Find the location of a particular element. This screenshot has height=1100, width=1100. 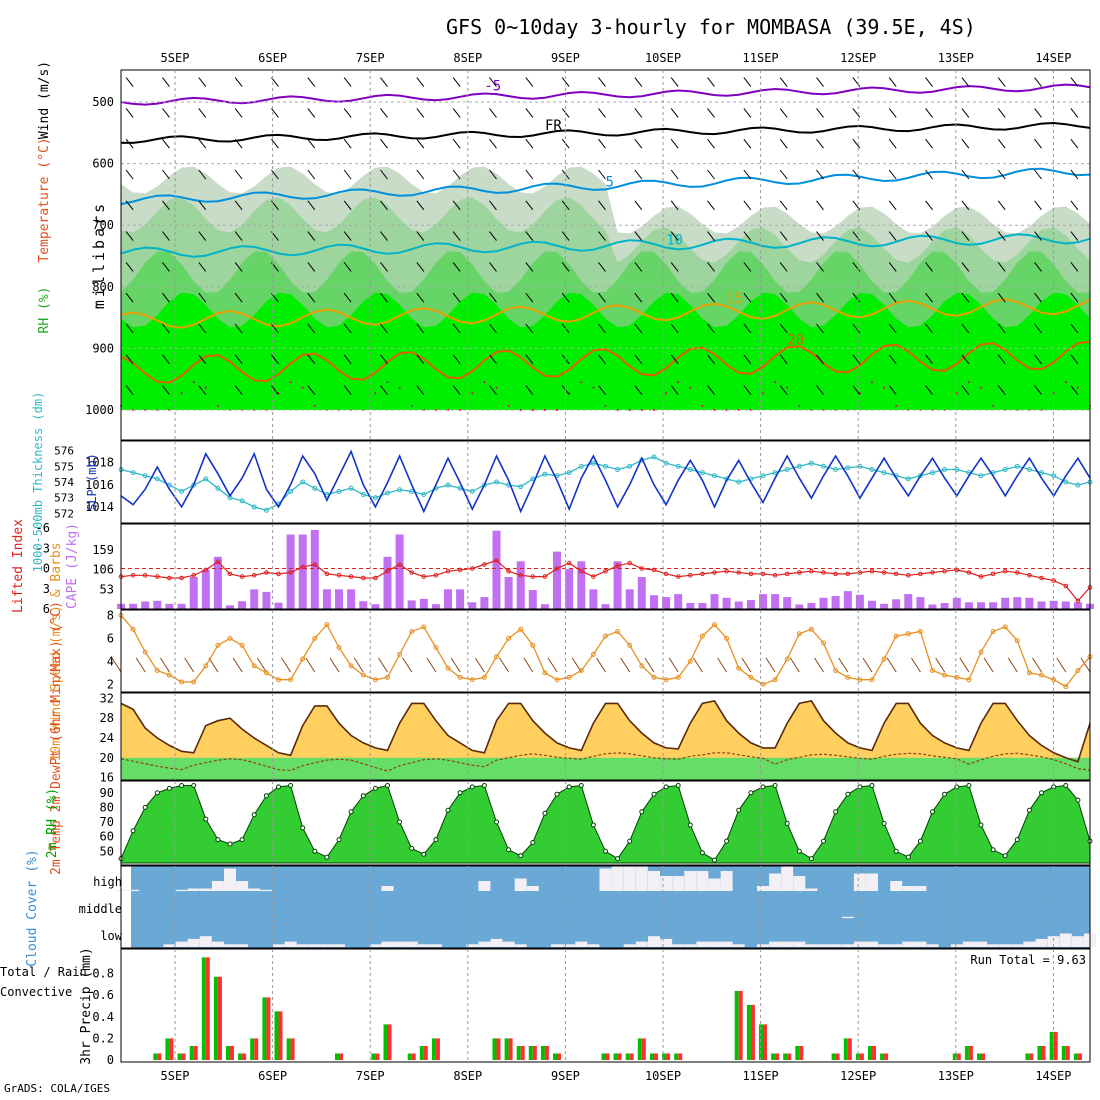

rh2m-label: 2m RH (%) is located at coordinates (52, 823).